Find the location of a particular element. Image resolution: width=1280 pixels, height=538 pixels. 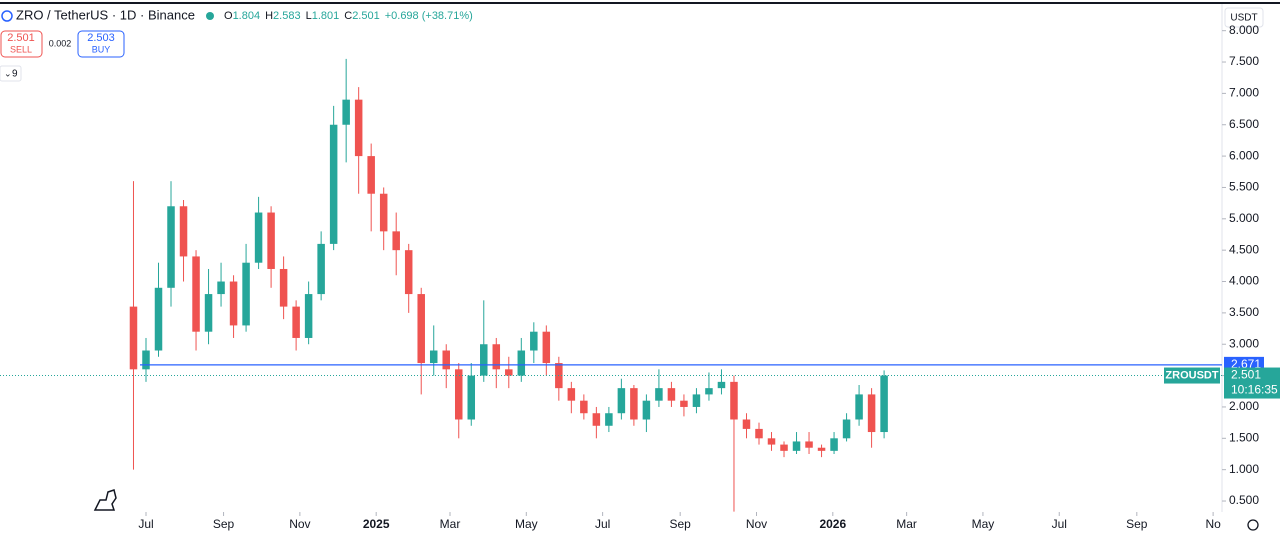

currency: USDT is located at coordinates (1243, 18).